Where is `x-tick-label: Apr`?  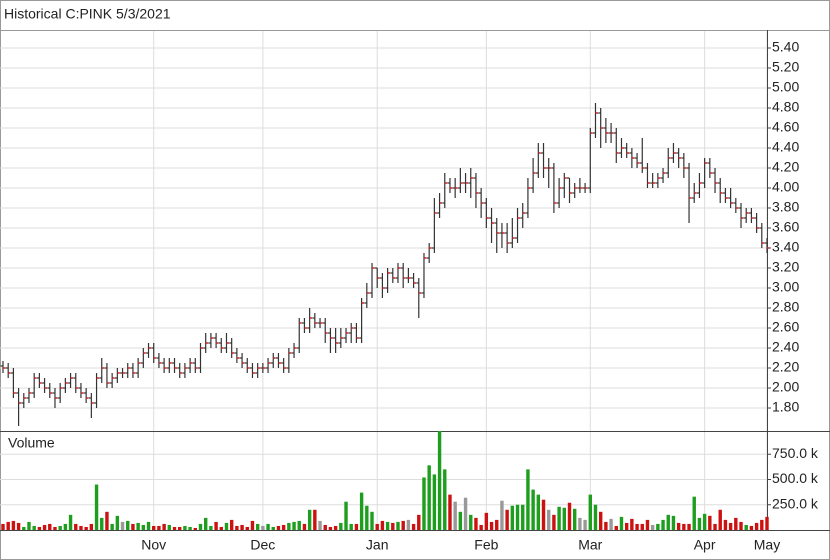 x-tick-label: Apr is located at coordinates (705, 545).